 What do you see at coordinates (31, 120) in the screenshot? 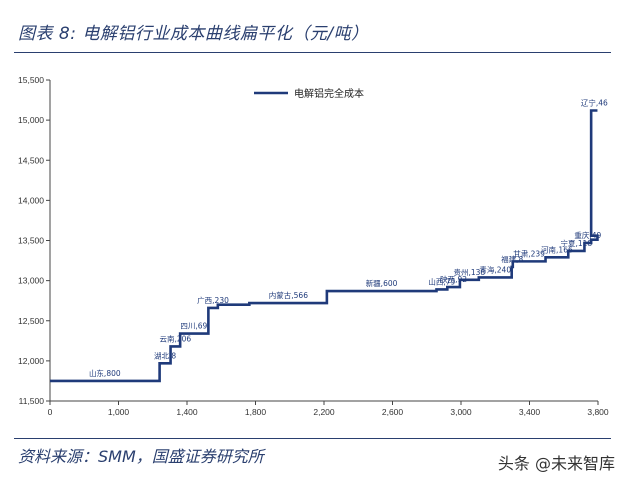
I see `y-tick-label: 15,000` at bounding box center [31, 120].